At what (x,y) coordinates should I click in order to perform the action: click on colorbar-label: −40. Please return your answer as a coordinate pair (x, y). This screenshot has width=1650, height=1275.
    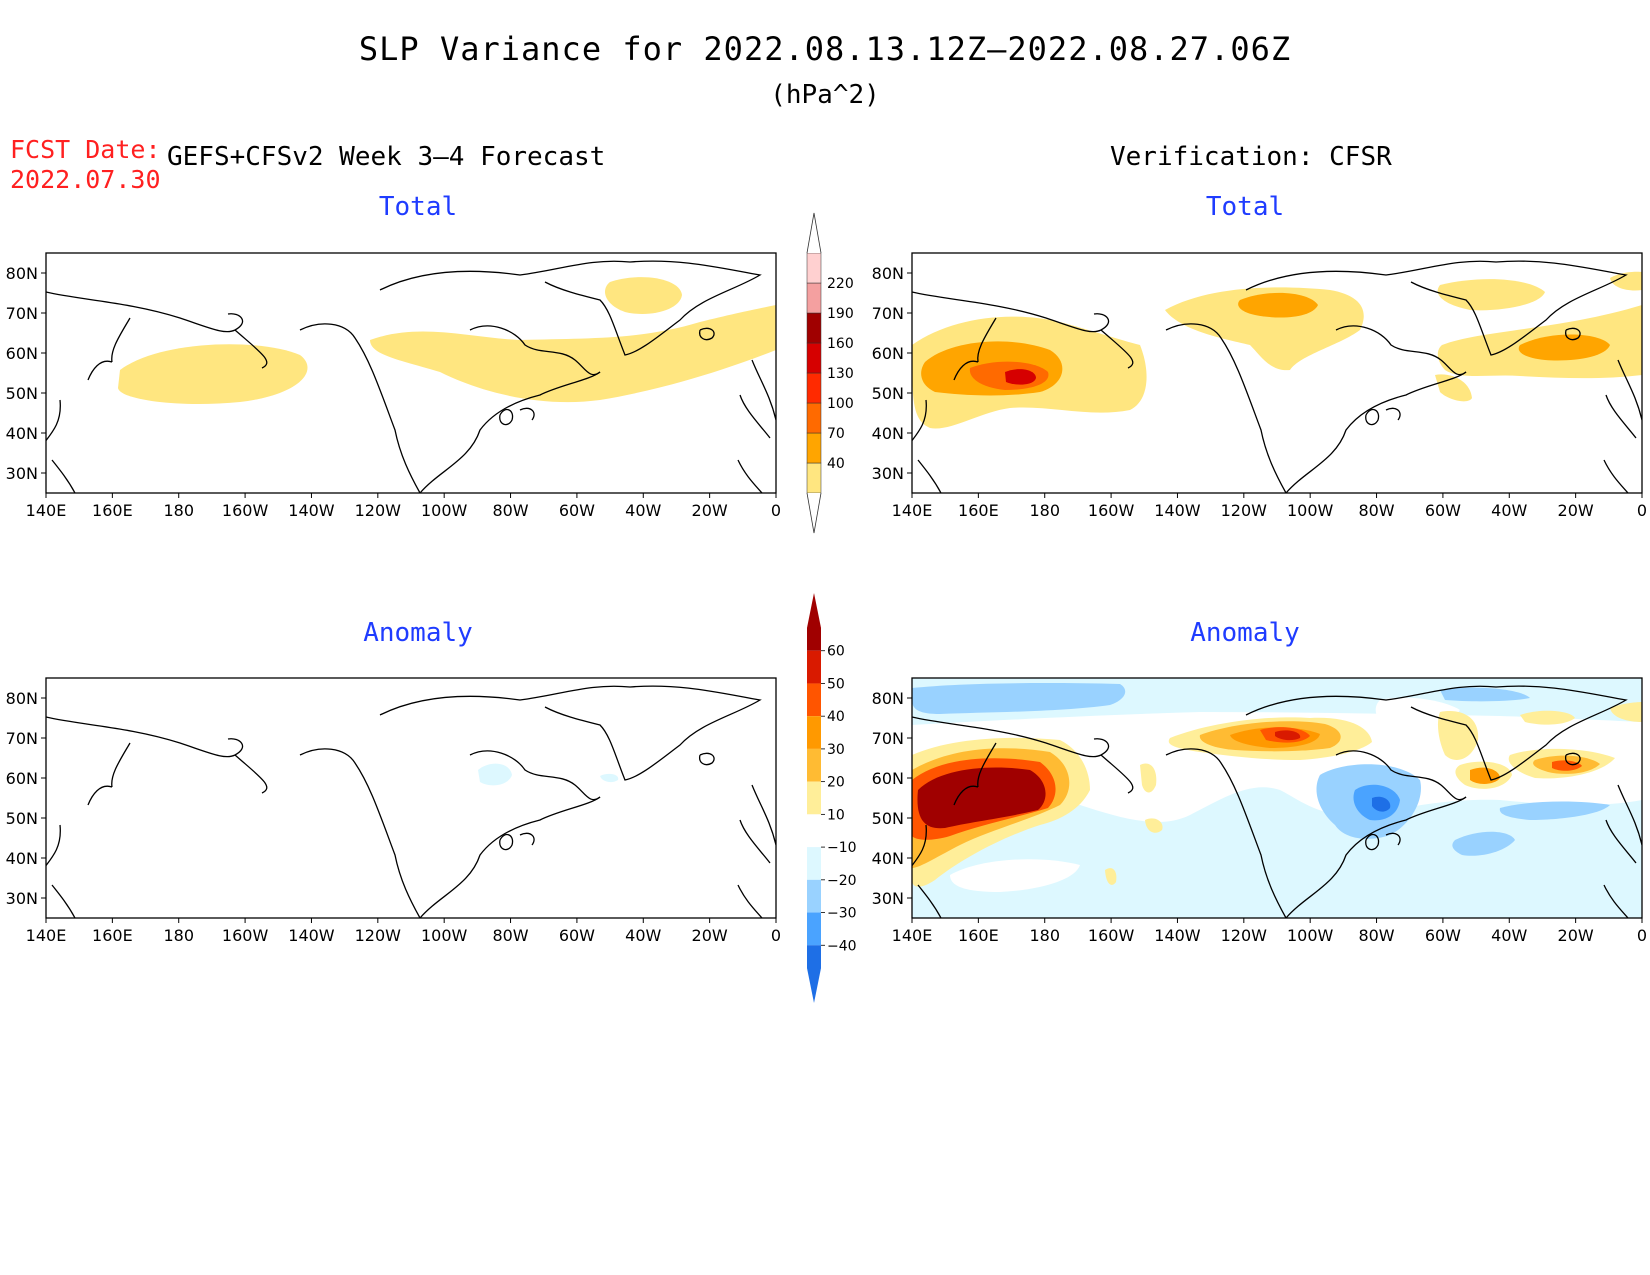
    Looking at the image, I should click on (842, 946).